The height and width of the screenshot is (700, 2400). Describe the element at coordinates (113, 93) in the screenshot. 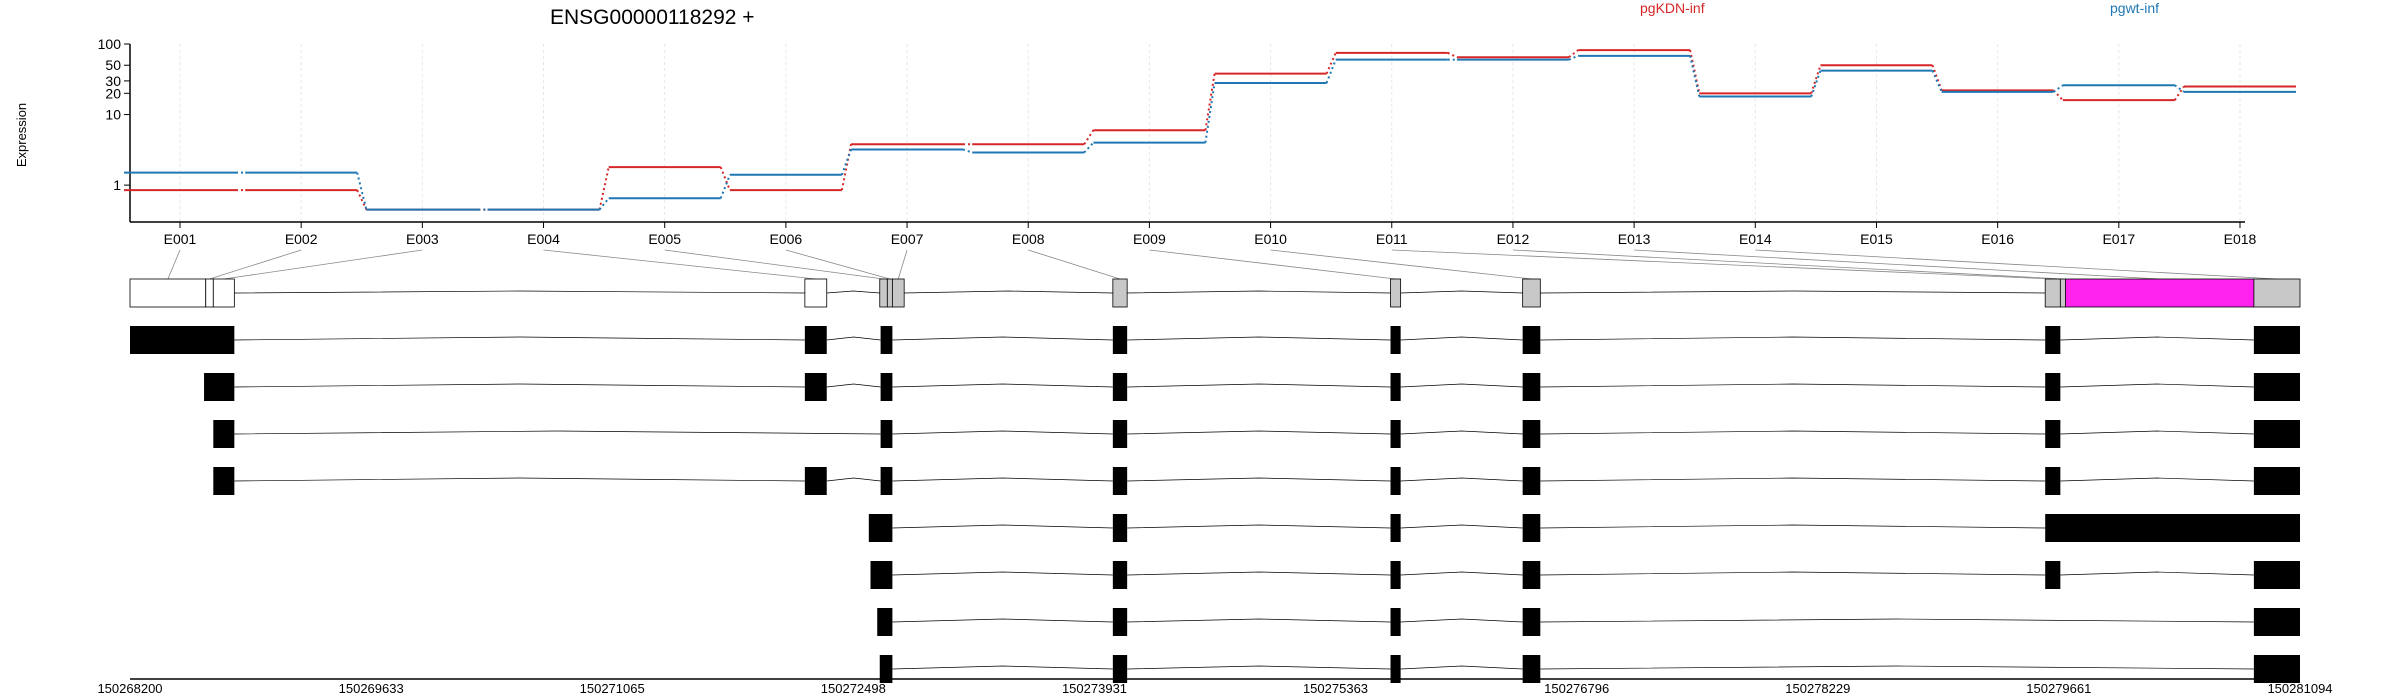

I see `y-tick-label: 20` at that location.